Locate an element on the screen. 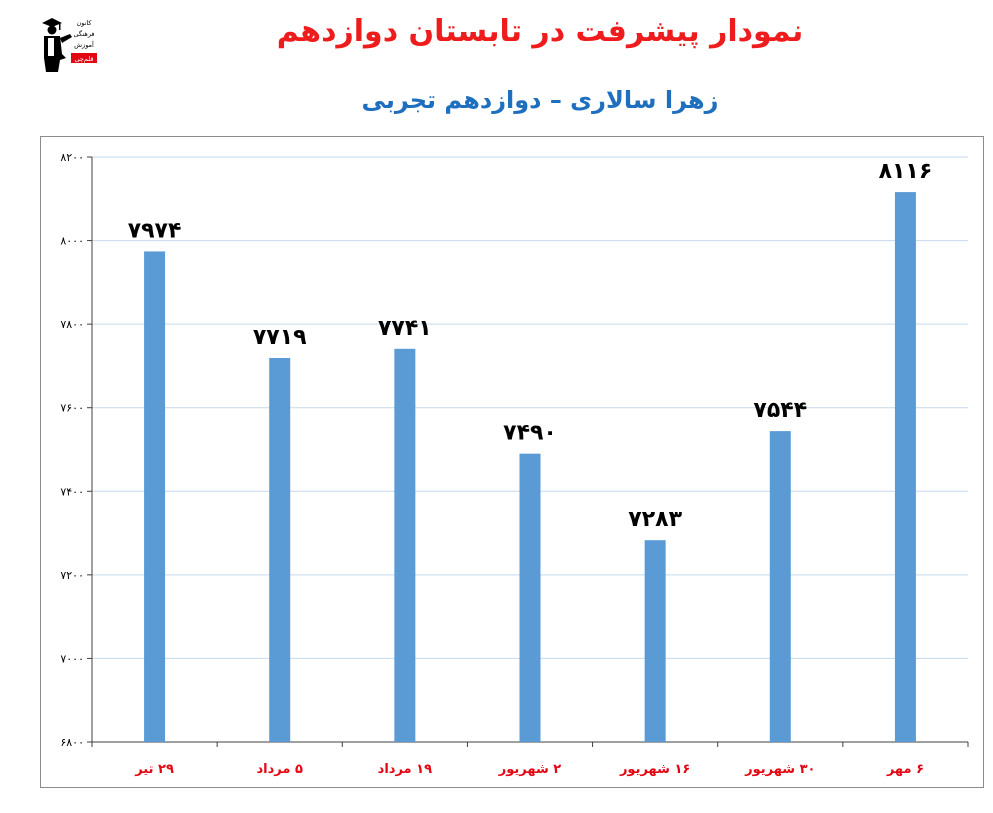  logo-red-badge is located at coordinates (84, 58).